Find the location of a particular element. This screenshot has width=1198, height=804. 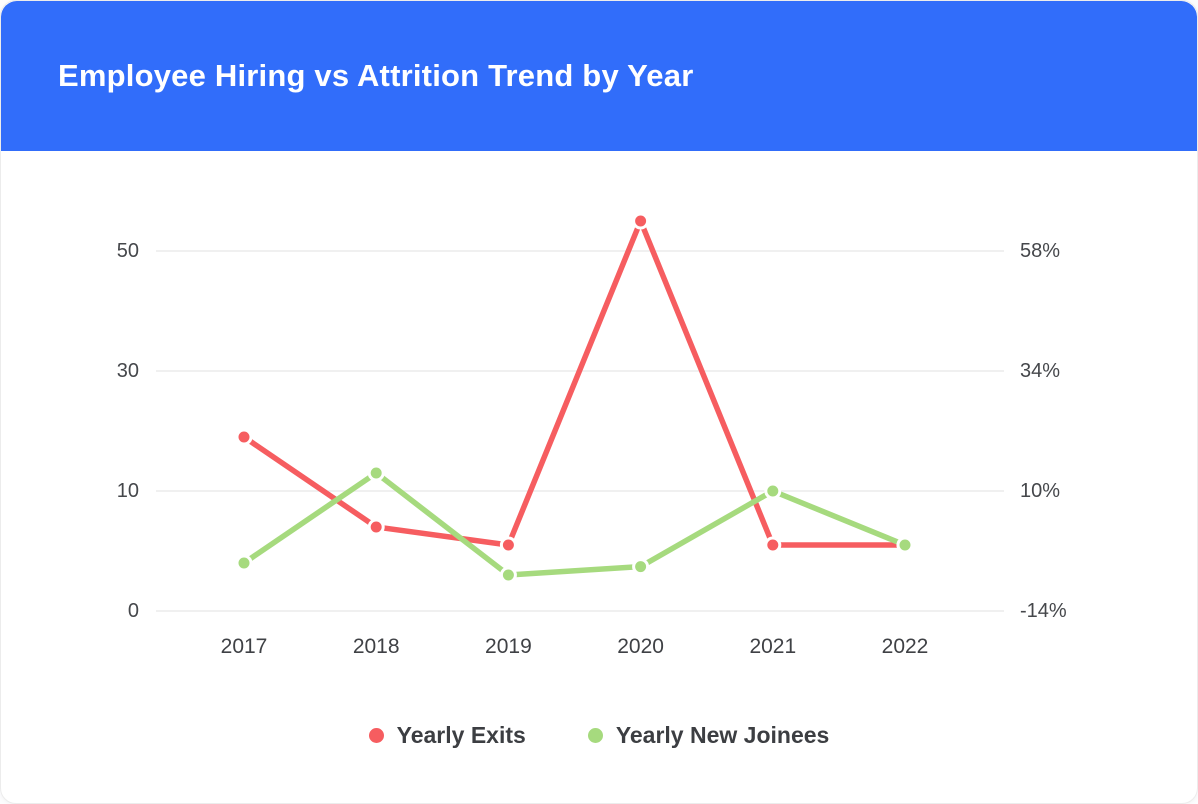

left-axis-tick: 50 is located at coordinates (128, 251).